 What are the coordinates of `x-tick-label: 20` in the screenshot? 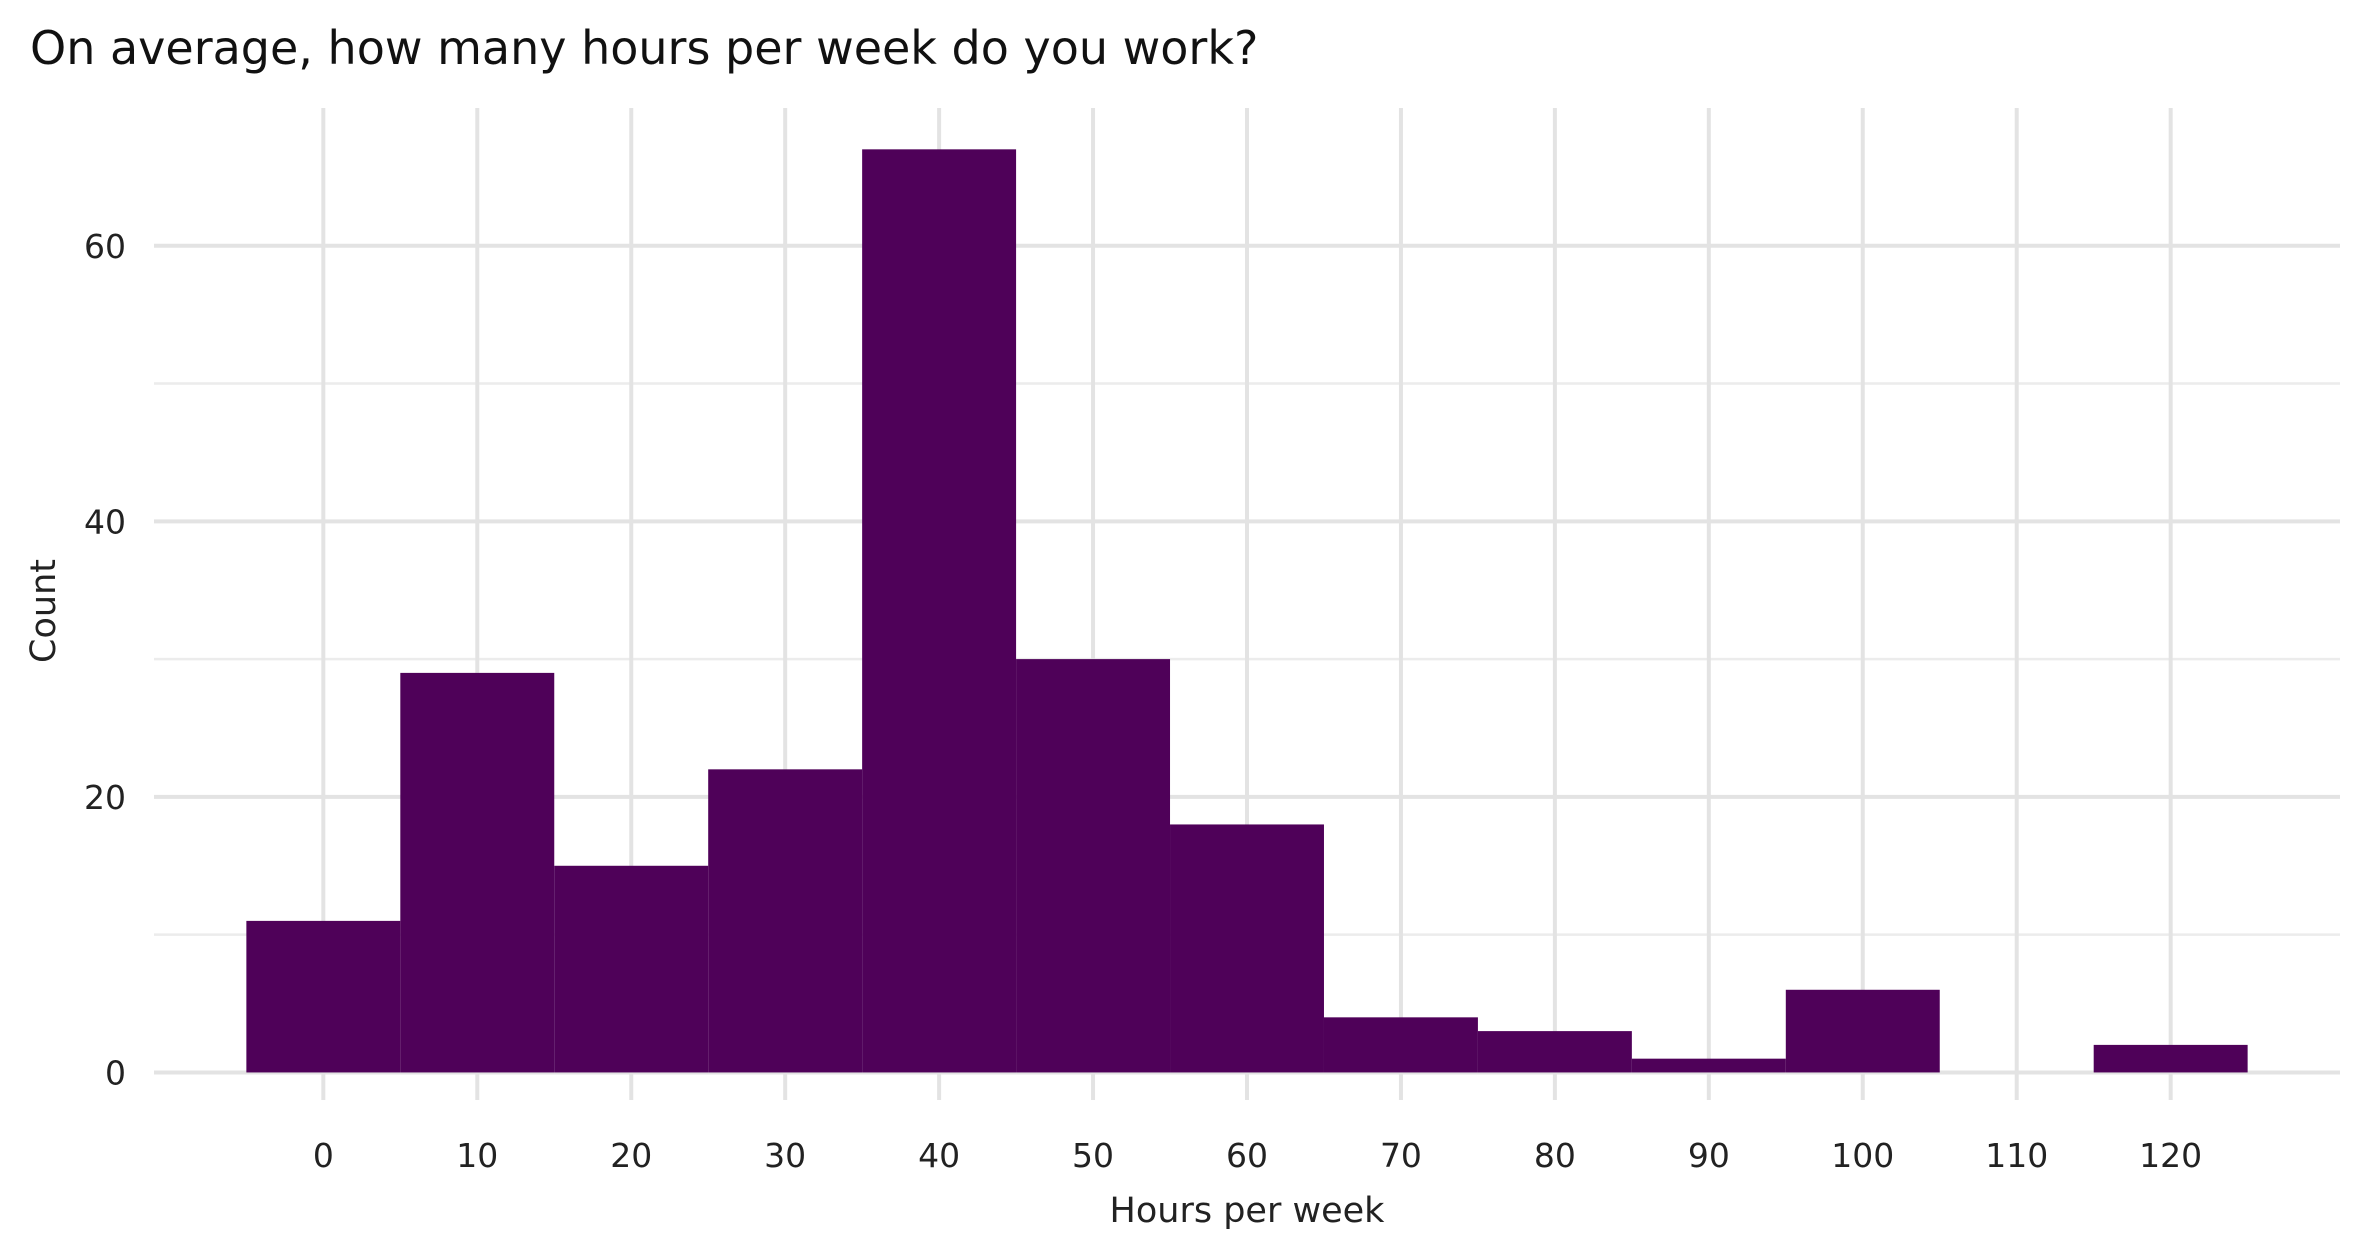 It's located at (631, 1155).